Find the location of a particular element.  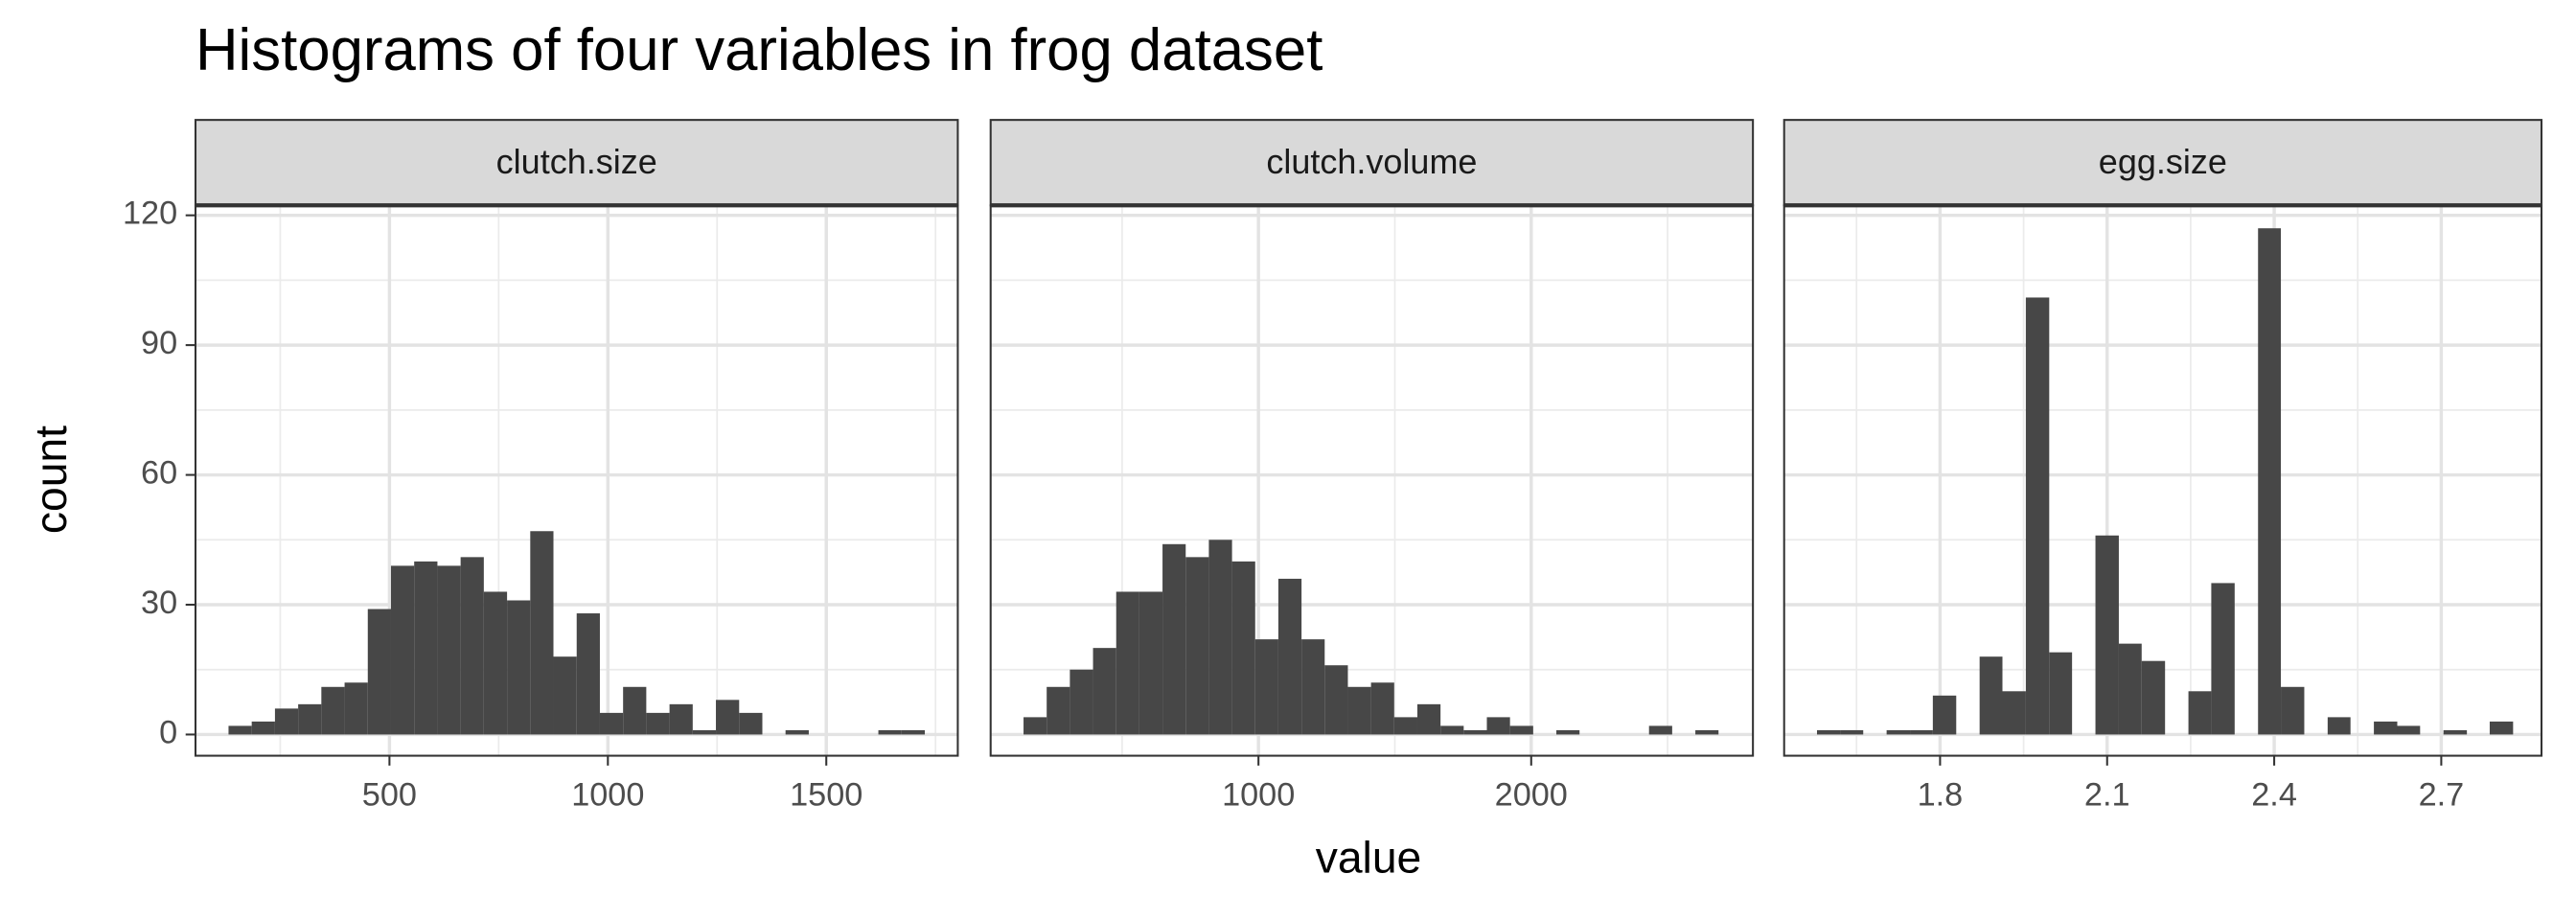

y-tick-label: 90 is located at coordinates (159, 343).